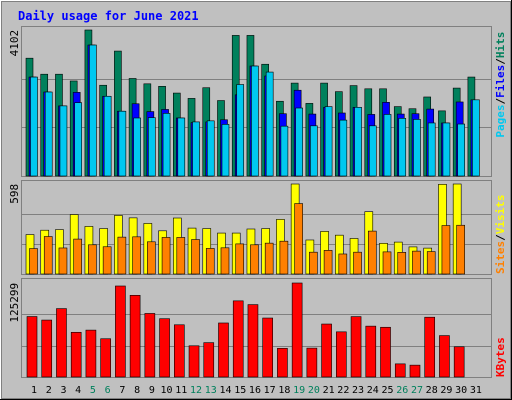 This screenshot has height=400, width=512. What do you see at coordinates (211, 390) in the screenshot?
I see `x-tick-label: 13` at bounding box center [211, 390].